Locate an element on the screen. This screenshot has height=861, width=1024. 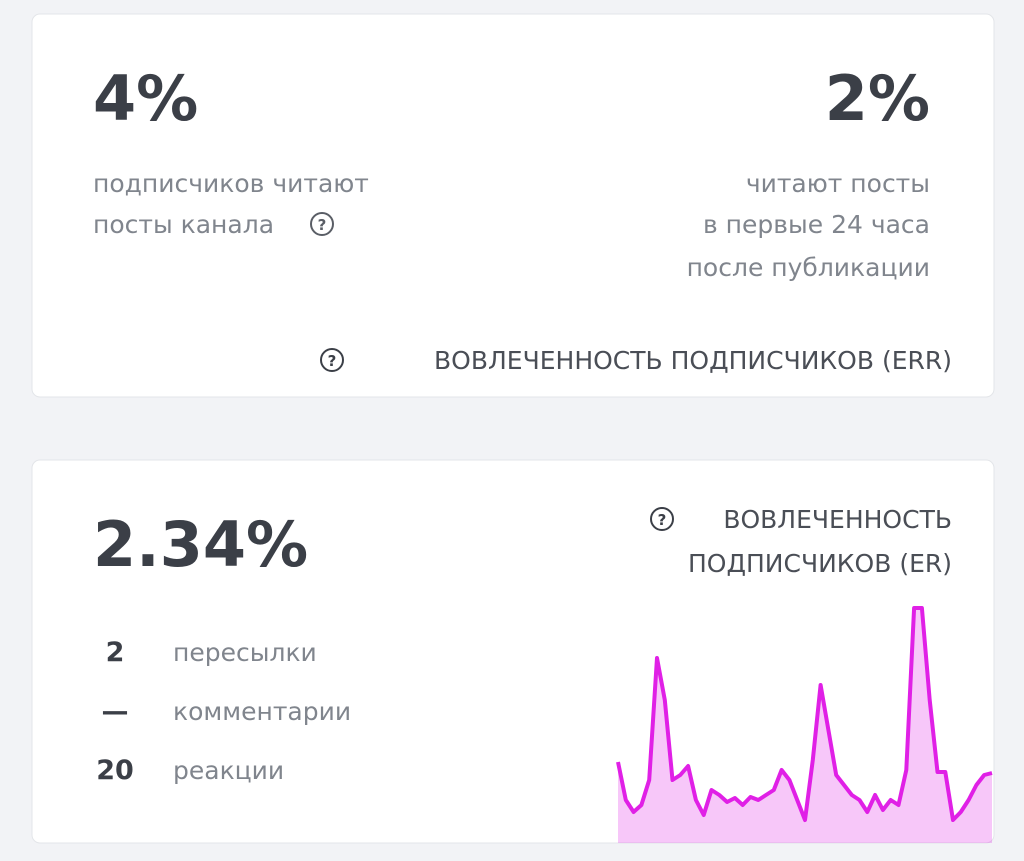
err-text: посты канала is located at coordinates (183, 224).